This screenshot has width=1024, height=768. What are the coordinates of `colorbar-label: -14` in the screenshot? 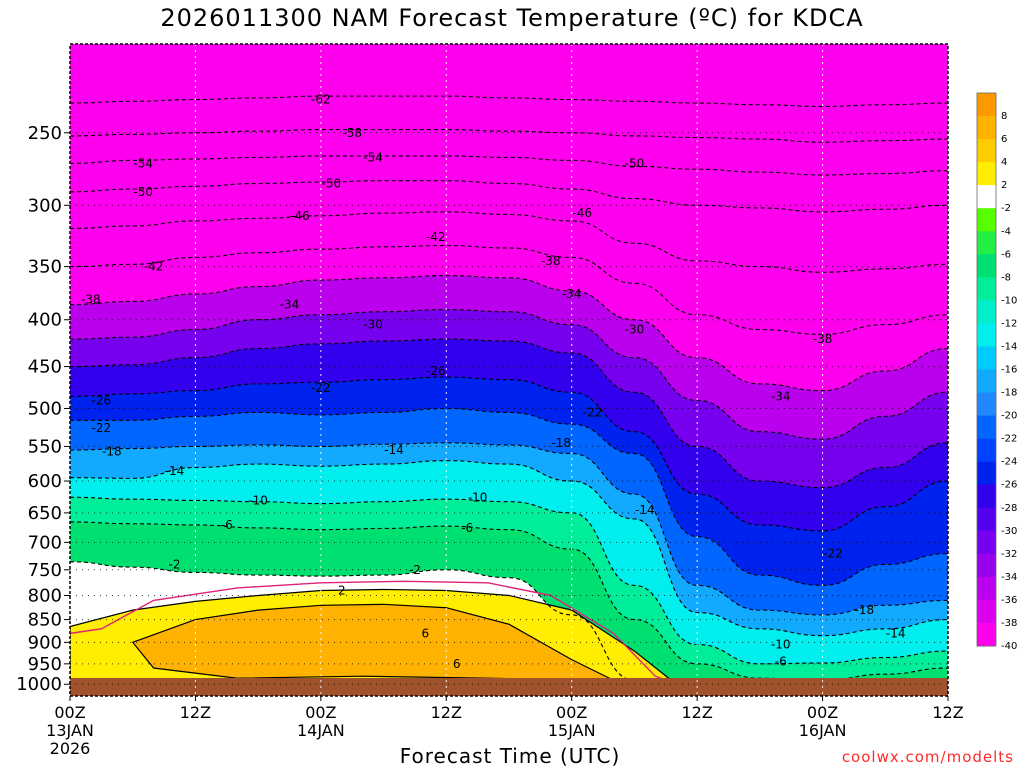 It's located at (1009, 346).